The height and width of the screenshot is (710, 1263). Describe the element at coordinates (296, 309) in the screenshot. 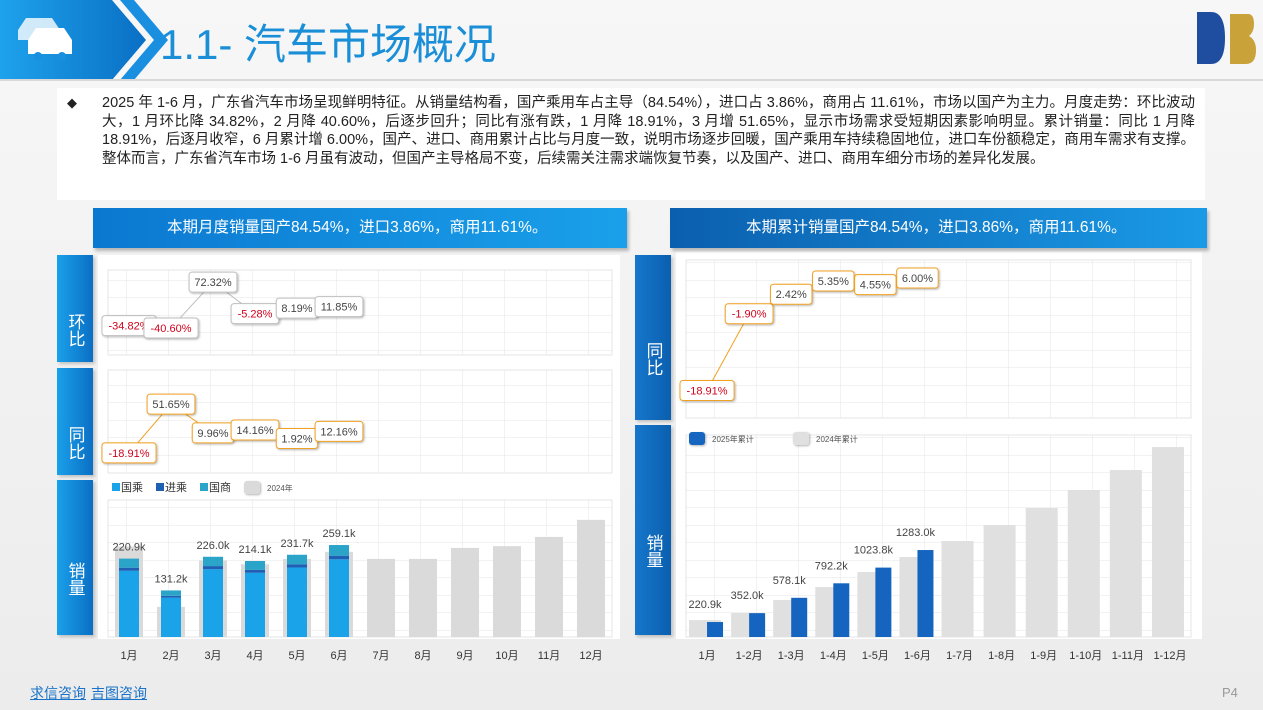

I see `data-label: 8.19%` at that location.